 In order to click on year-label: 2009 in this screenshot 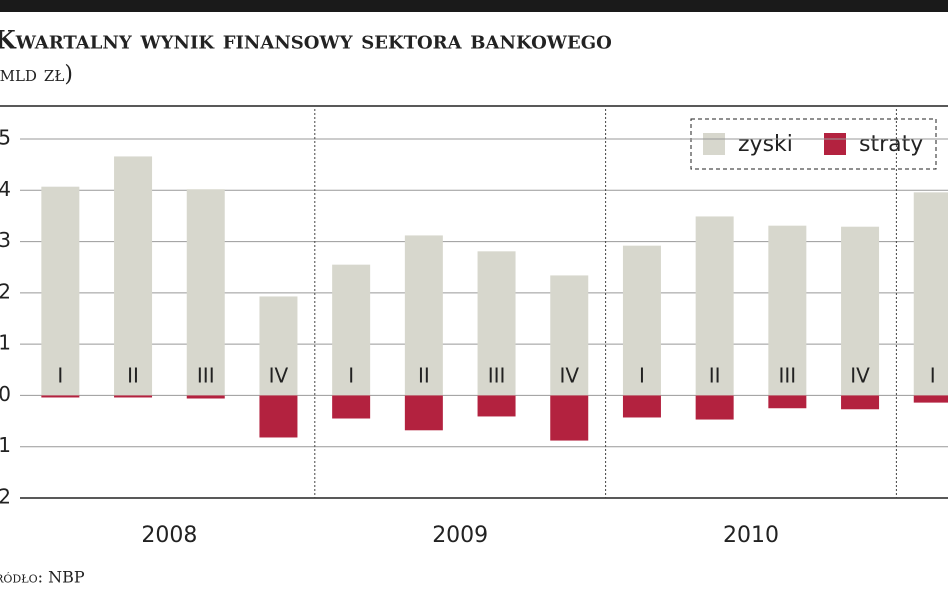, I will do `click(460, 535)`.